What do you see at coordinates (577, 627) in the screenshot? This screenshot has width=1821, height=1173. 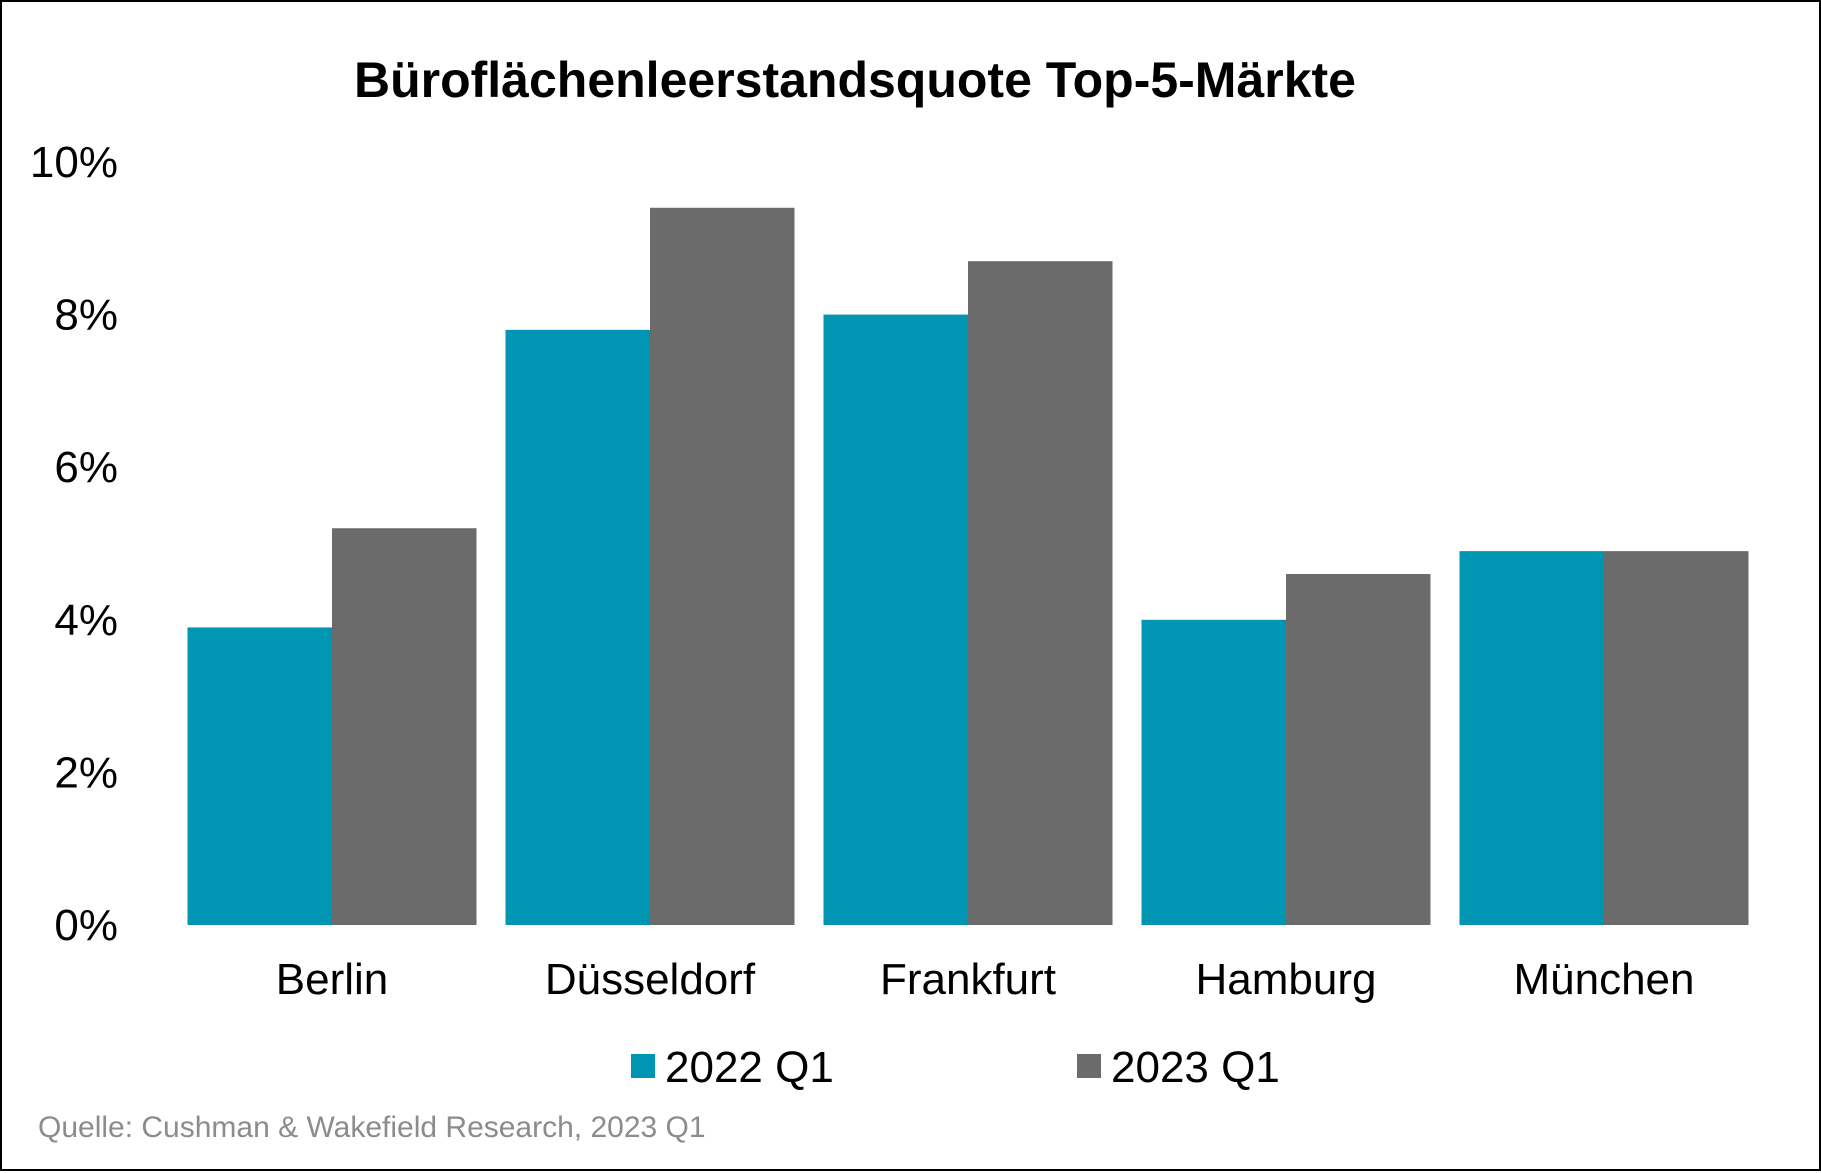 I see `bar-d-sseldorf-2022-q1` at bounding box center [577, 627].